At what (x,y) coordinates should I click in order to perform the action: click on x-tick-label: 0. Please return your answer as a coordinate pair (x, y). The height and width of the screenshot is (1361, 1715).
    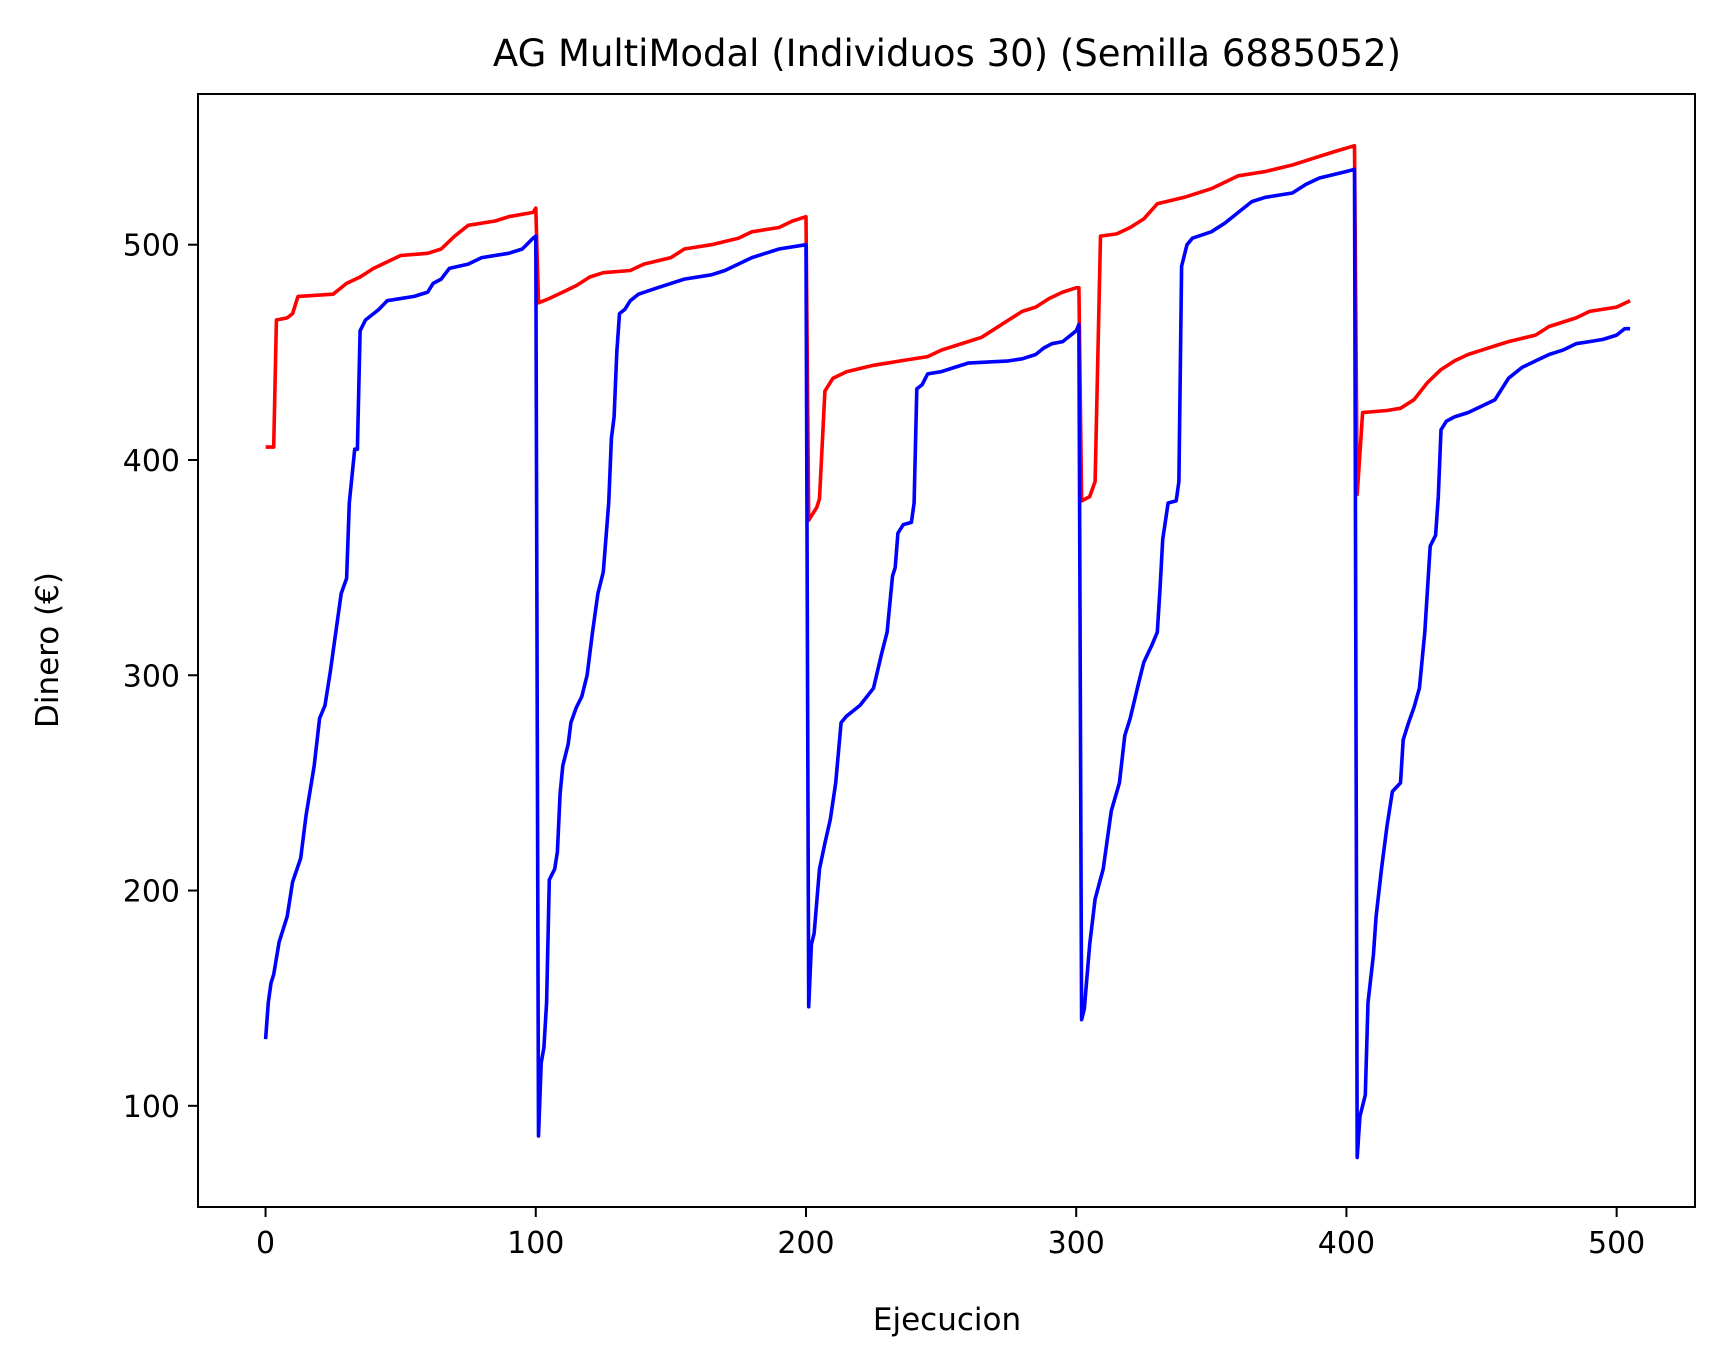
    Looking at the image, I should click on (265, 1243).